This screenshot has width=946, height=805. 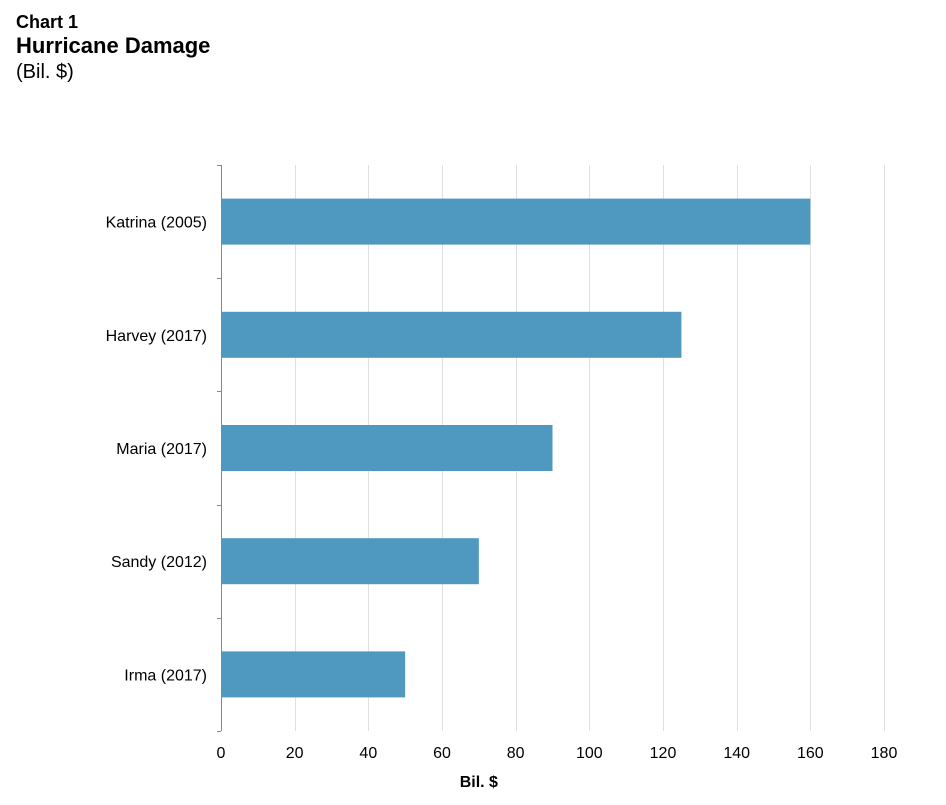 I want to click on x-tick-label-180: 180, so click(x=884, y=753).